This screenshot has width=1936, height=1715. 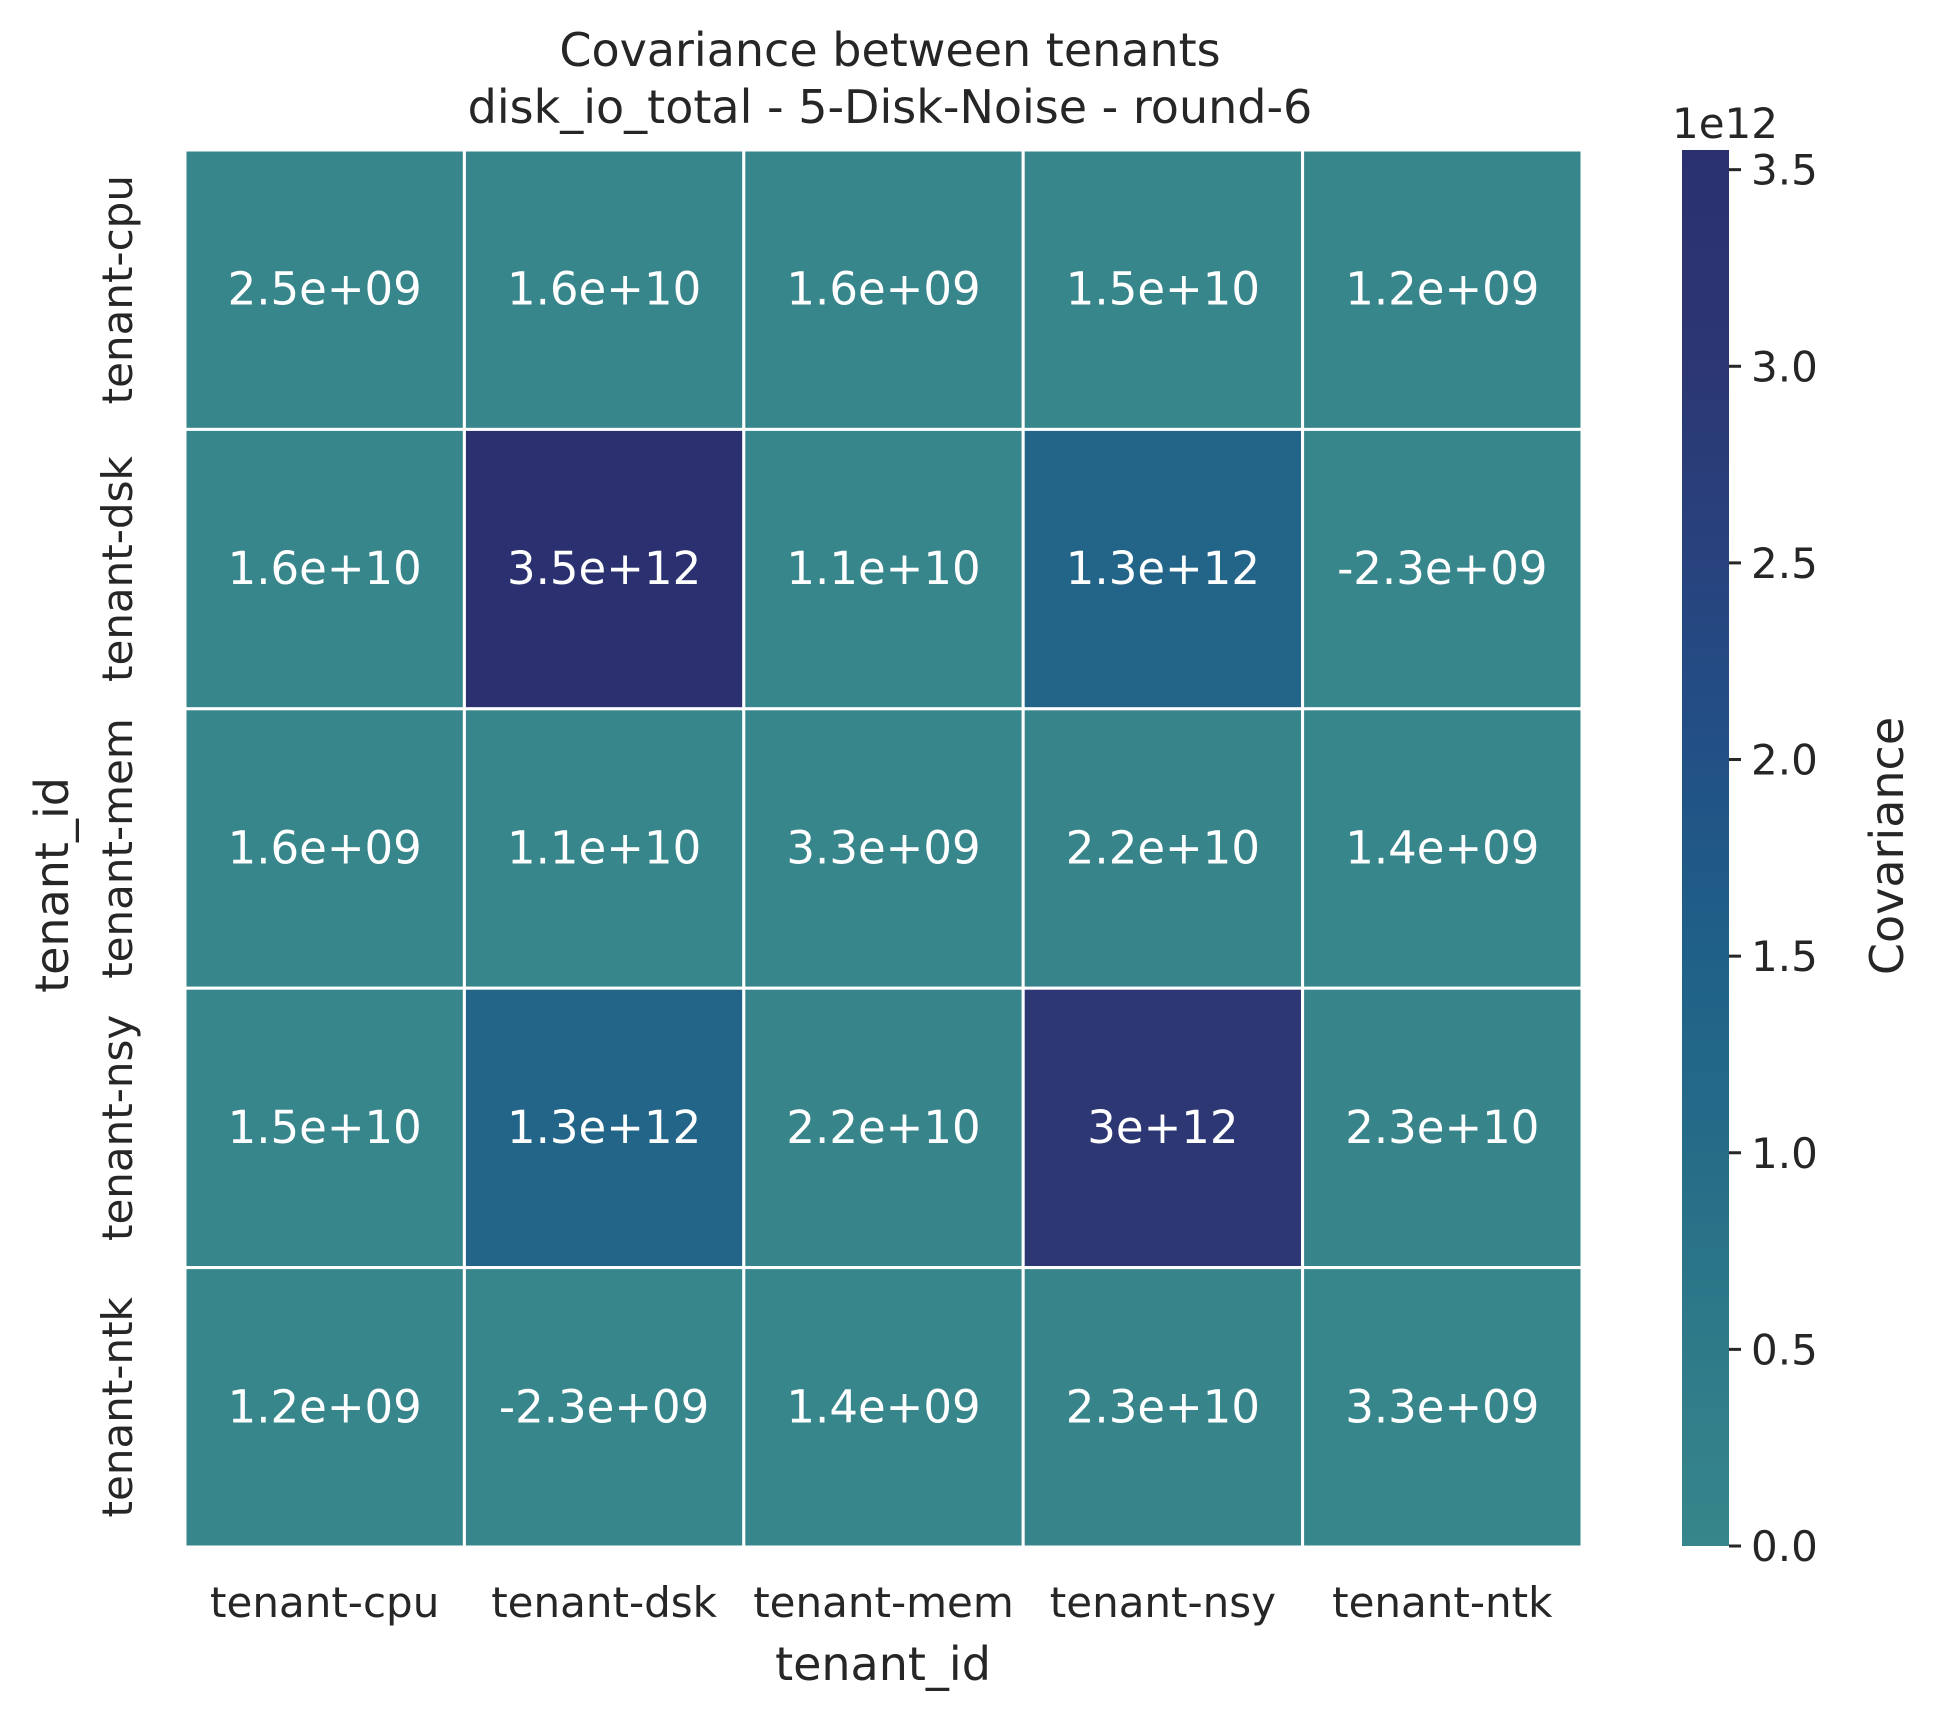 I want to click on colorbar-tick-label: 2.0, so click(x=1784, y=760).